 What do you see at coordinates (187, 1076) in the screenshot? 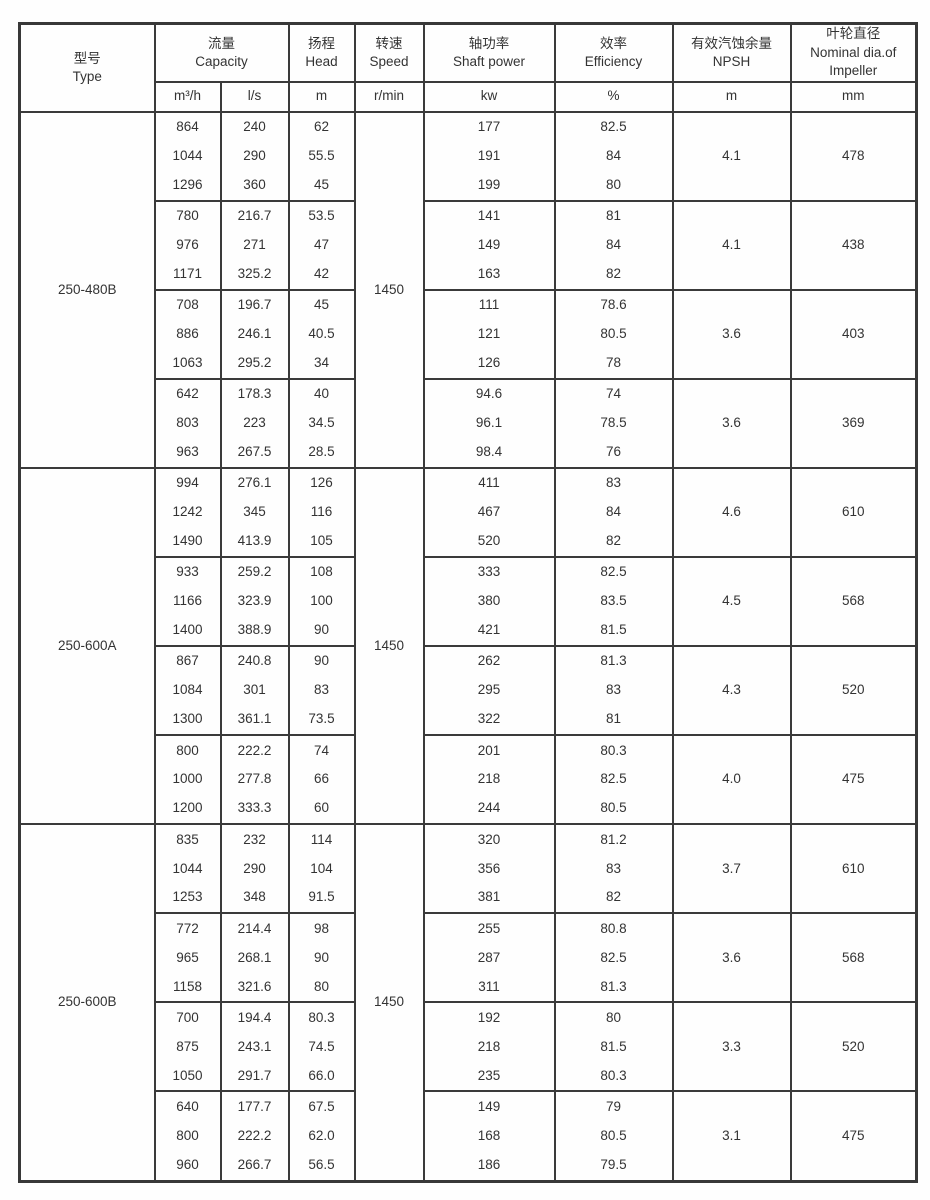
I see `cell-capacity-m3h: 1050` at bounding box center [187, 1076].